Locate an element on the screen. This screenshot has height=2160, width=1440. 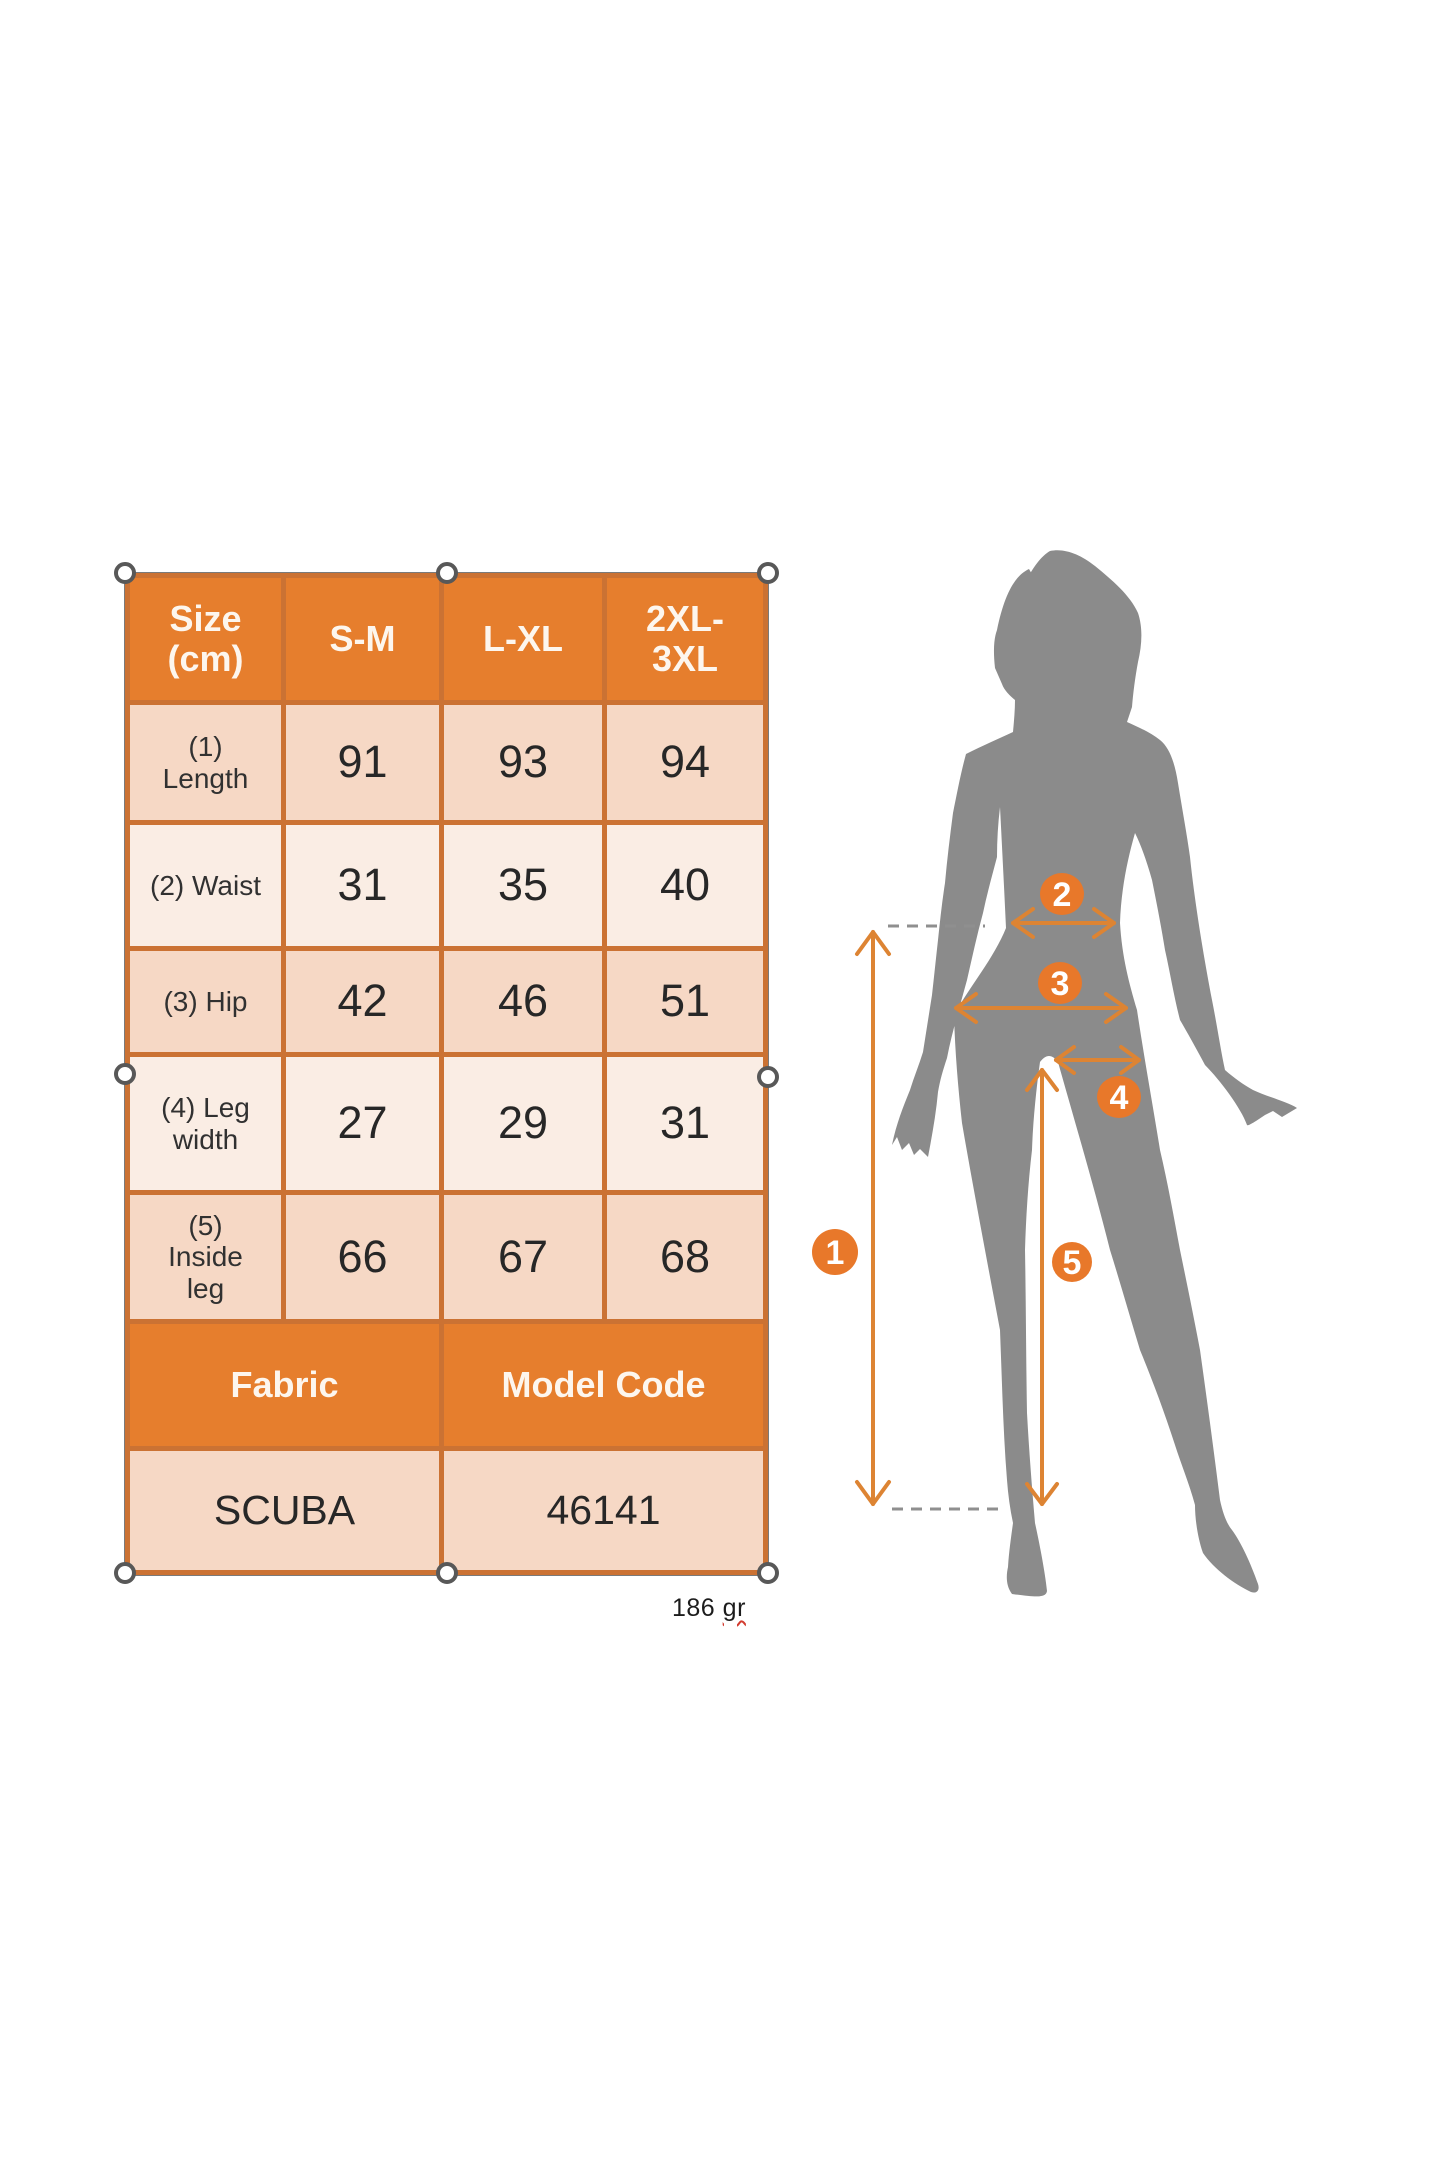
value-cell: 46 is located at coordinates (523, 1001).